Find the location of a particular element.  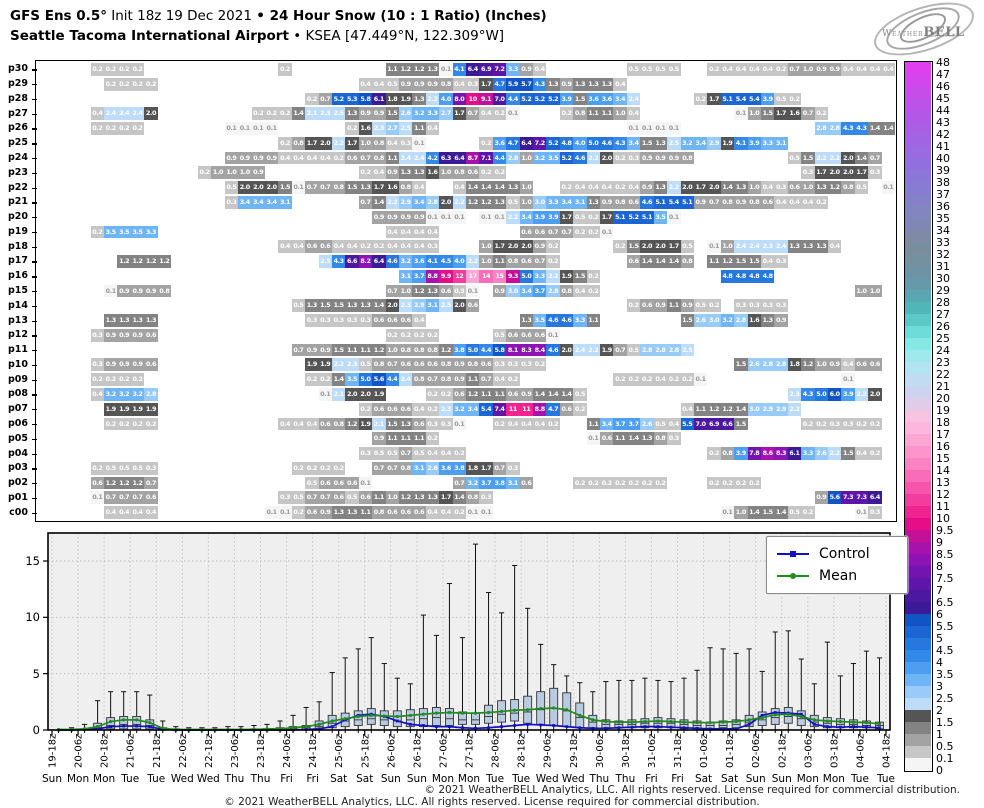

heatmap-cell: 8.8 is located at coordinates (540, 409).